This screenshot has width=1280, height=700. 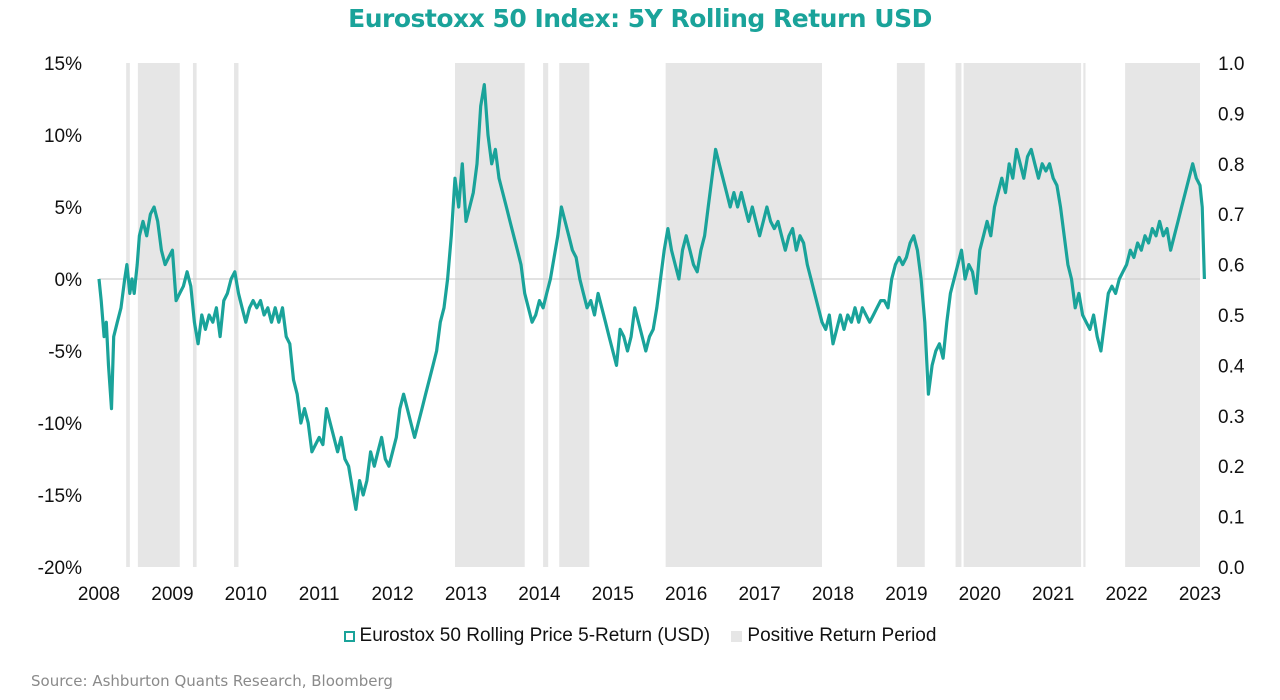 I want to click on x-tick-label: 2022, so click(x=1126, y=594).